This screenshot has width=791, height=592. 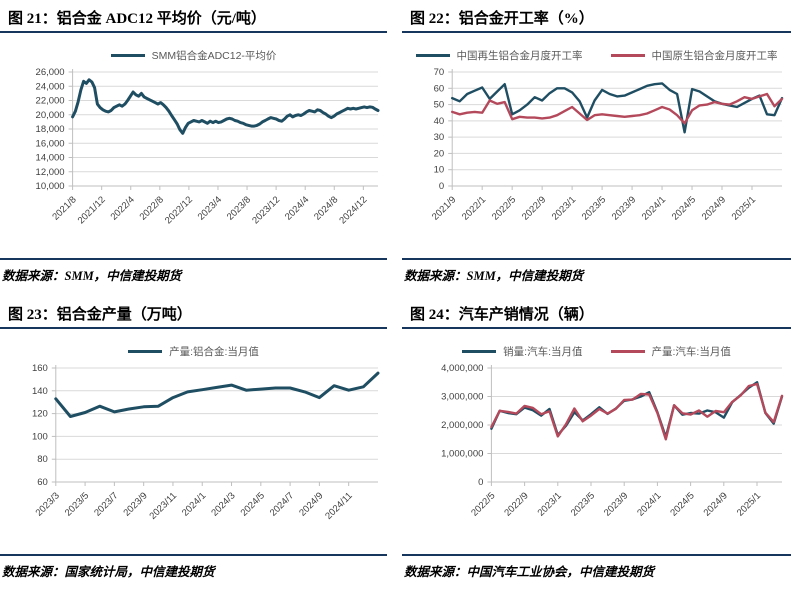 What do you see at coordinates (462, 454) in the screenshot?
I see `y-axis-label: 1,000,000` at bounding box center [462, 454].